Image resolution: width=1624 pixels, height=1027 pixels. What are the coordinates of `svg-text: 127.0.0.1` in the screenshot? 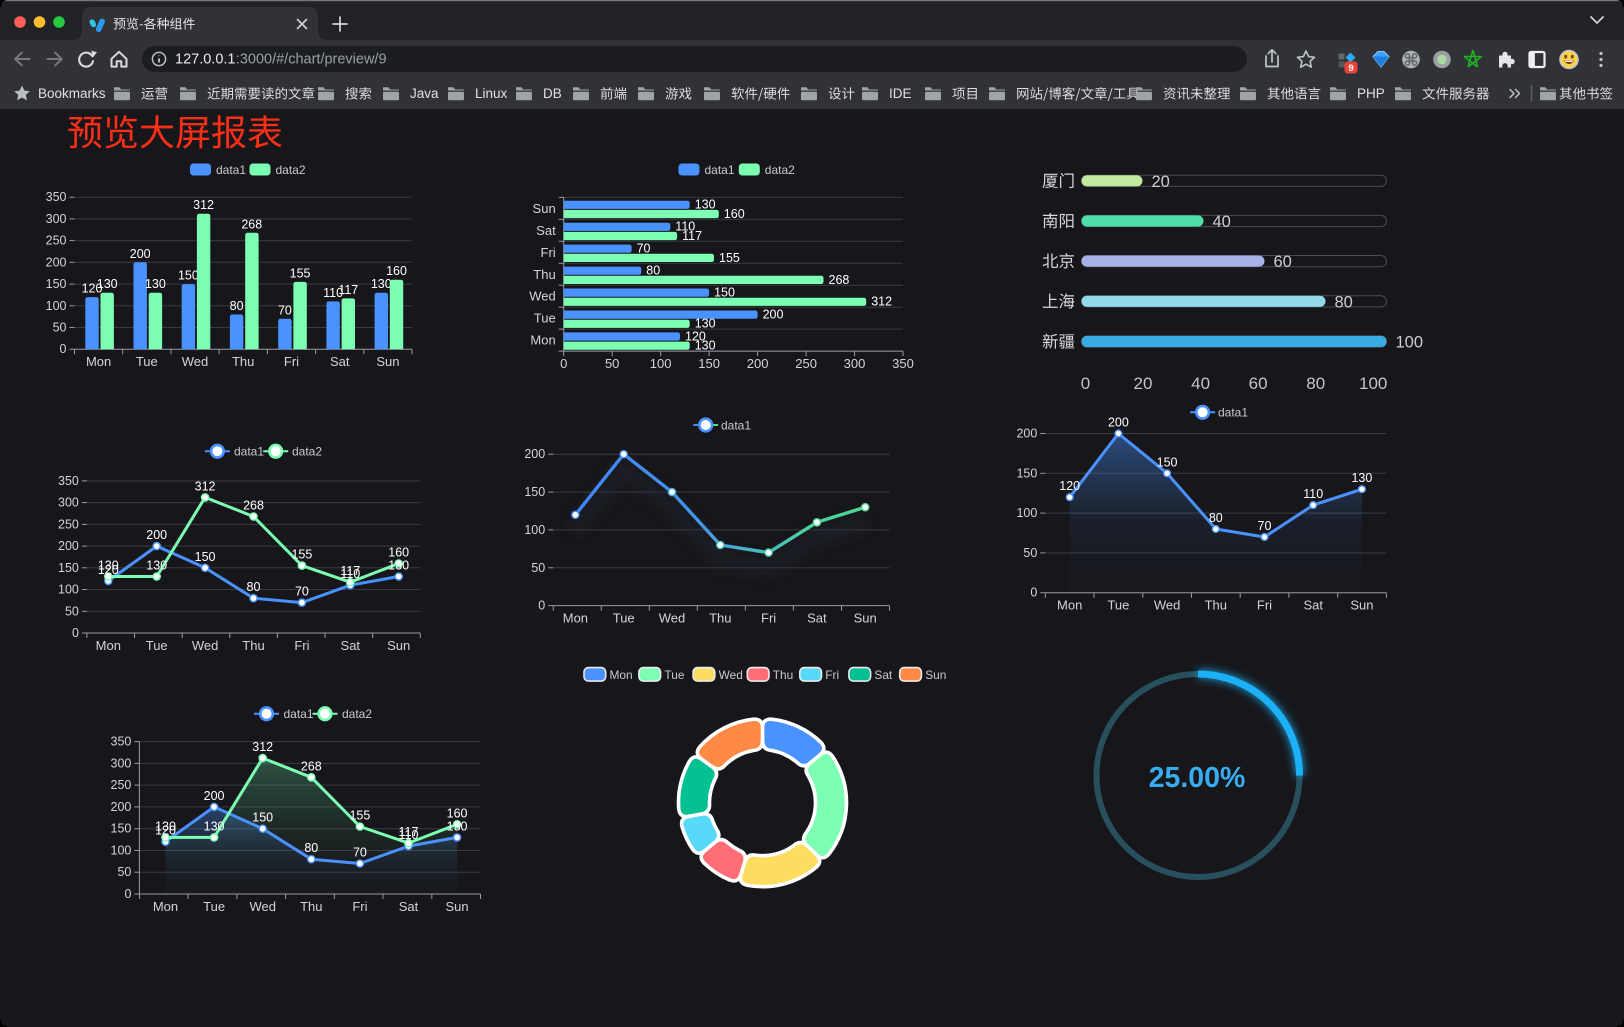 It's located at (205, 60).